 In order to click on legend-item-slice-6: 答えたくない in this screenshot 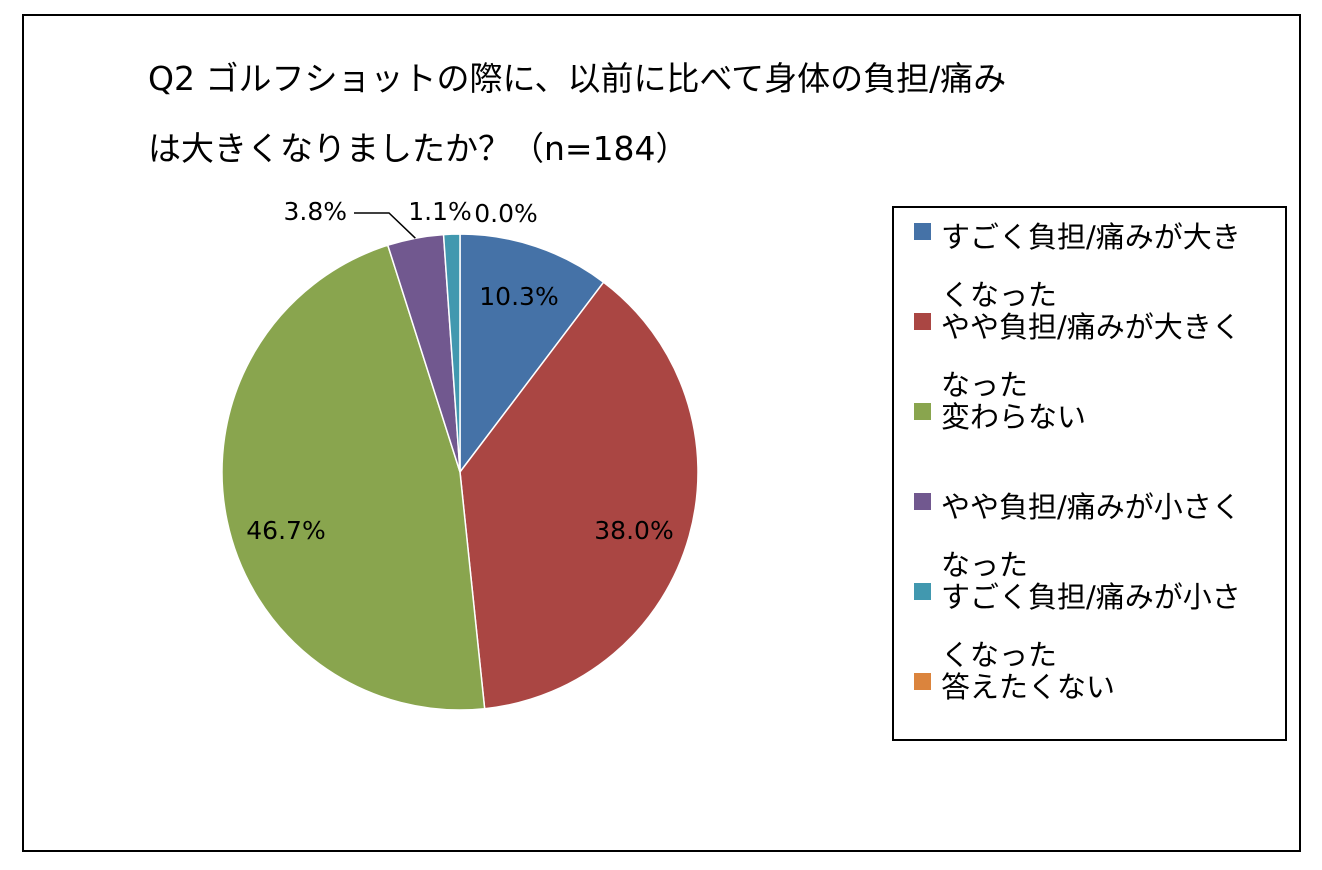, I will do `click(1094, 687)`.